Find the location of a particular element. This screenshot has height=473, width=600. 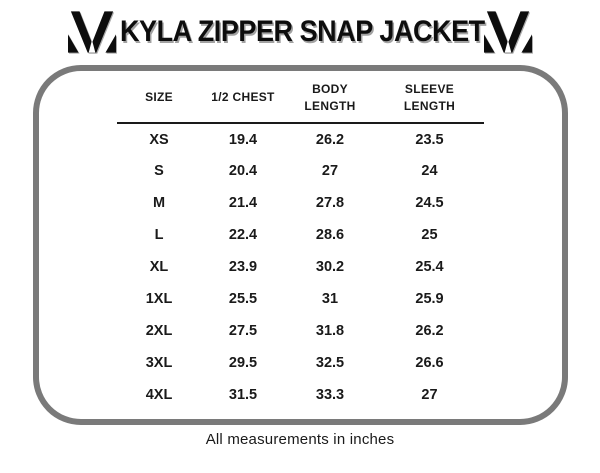

table-header-row: SIZE 1/2 CHEST BODY LENGTH SLEEVE LENGTH is located at coordinates (300, 98).